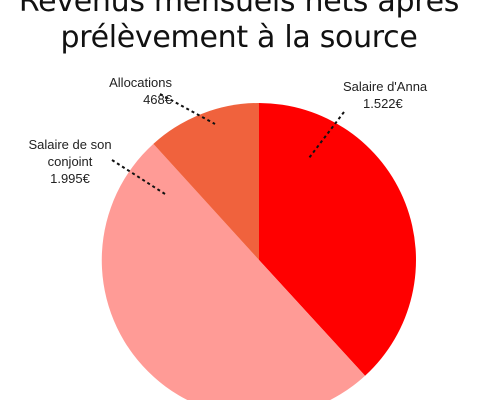 The image size is (478, 400). Describe the element at coordinates (239, 37) in the screenshot. I see `chart-title-line-2: prélèvement à la source` at that location.